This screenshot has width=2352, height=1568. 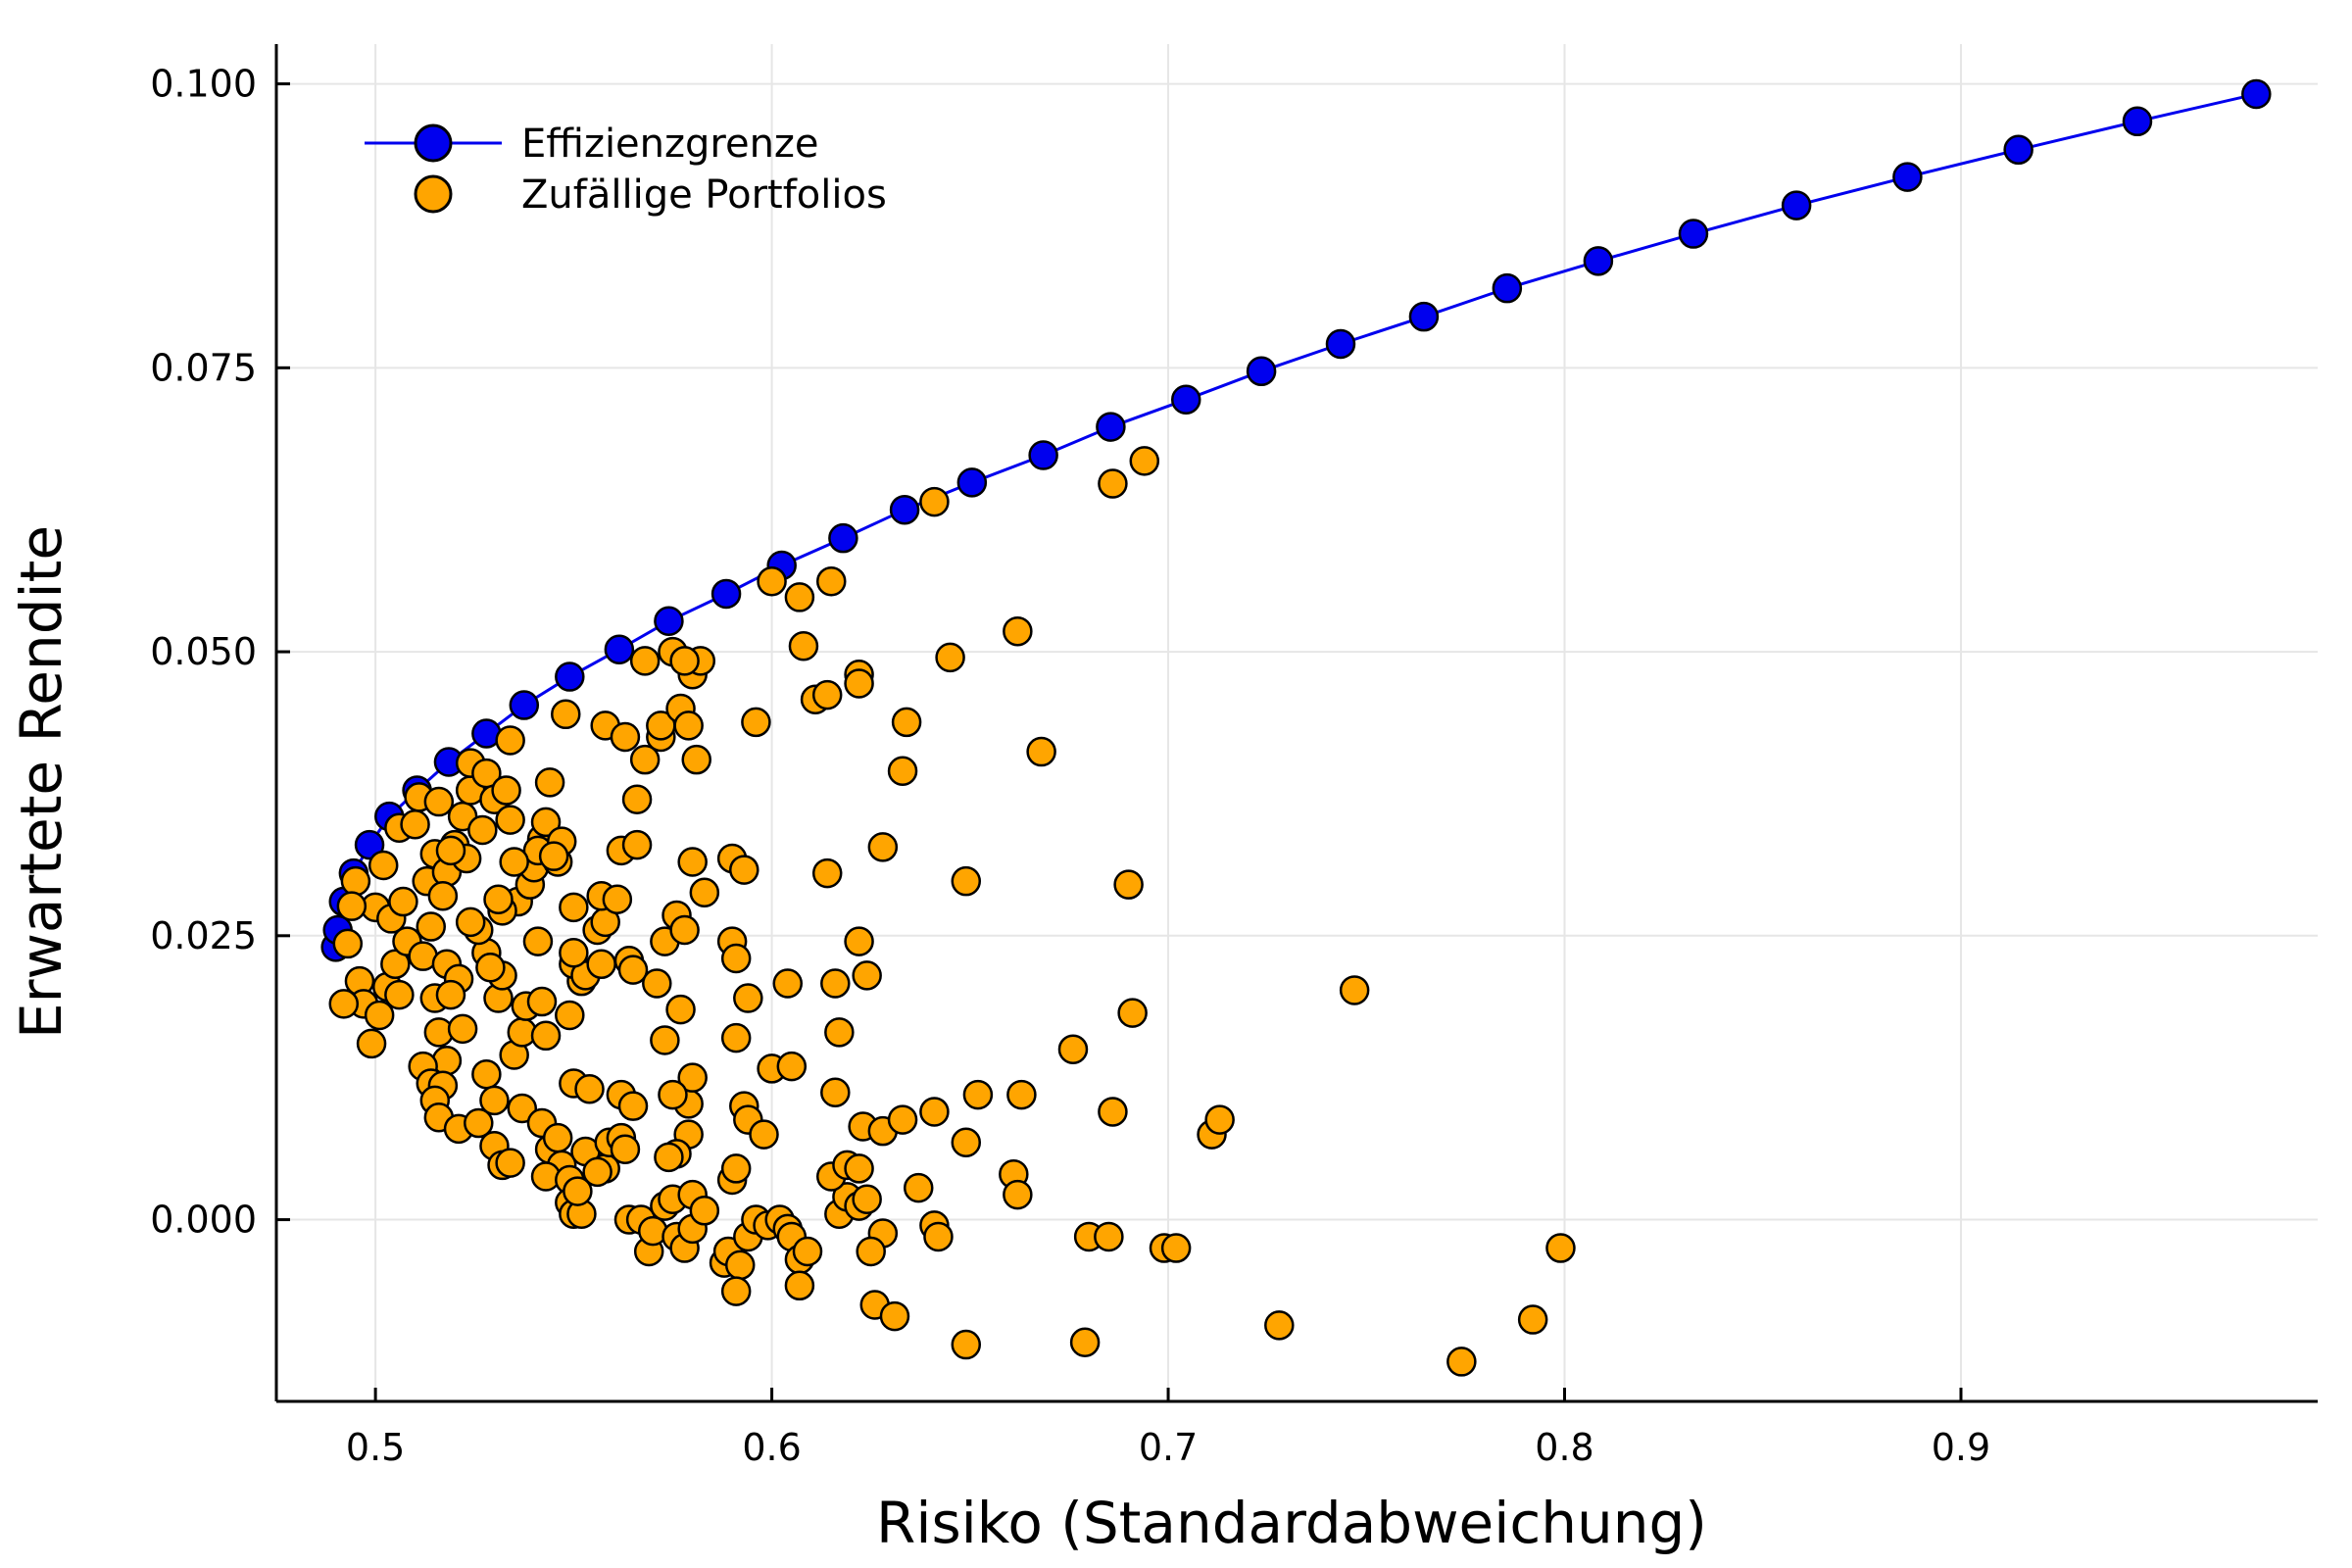 What do you see at coordinates (203, 1220) in the screenshot?
I see `y-tick-label: 0.000` at bounding box center [203, 1220].